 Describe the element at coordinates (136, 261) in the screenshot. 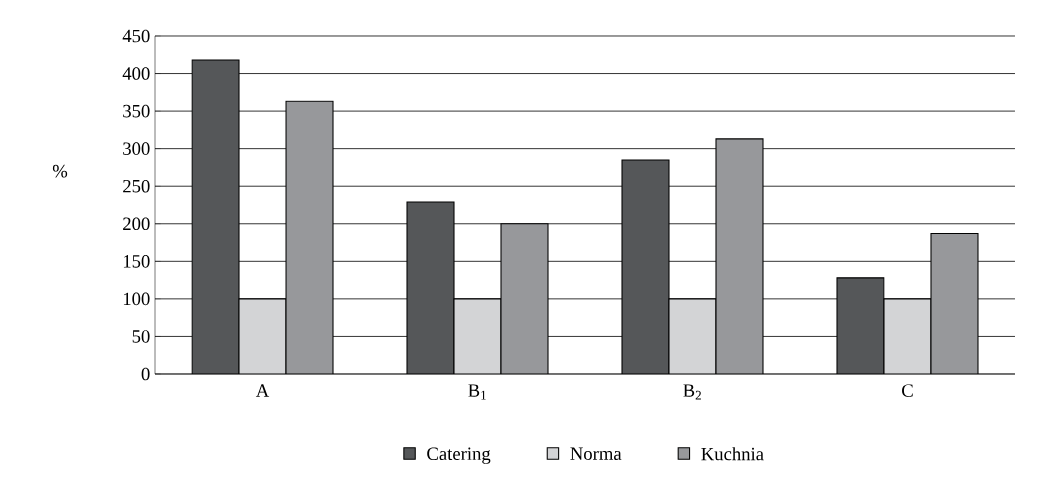

I see `y-tick-label: 150` at that location.